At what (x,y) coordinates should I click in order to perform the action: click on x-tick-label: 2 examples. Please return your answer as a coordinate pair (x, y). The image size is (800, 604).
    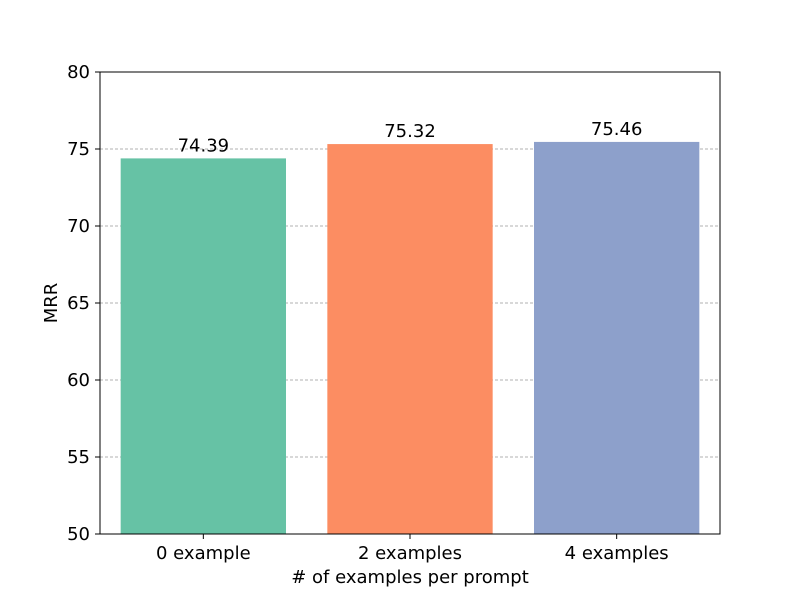
    Looking at the image, I should click on (410, 553).